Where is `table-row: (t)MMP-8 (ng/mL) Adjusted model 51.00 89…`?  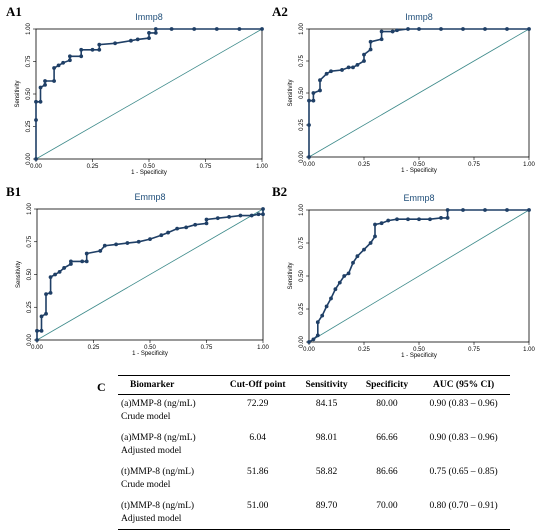 table-row: (t)MMP-8 (ng/mL) Adjusted model 51.00 89… is located at coordinates (314, 512).